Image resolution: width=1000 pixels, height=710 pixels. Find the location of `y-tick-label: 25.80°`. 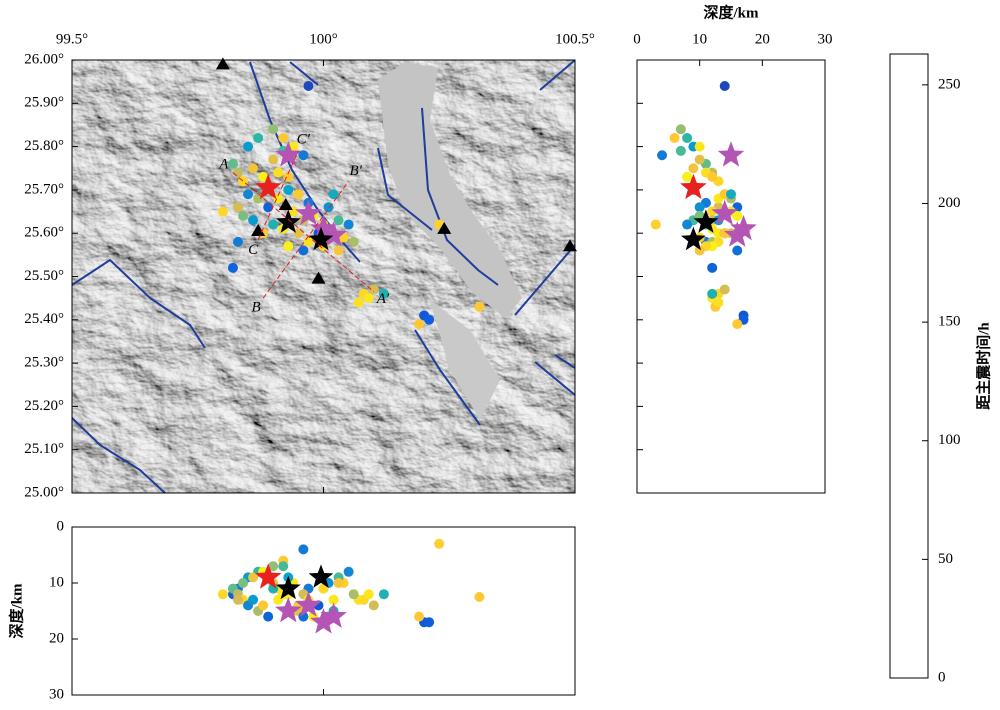

y-tick-label: 25.80° is located at coordinates (44, 146).